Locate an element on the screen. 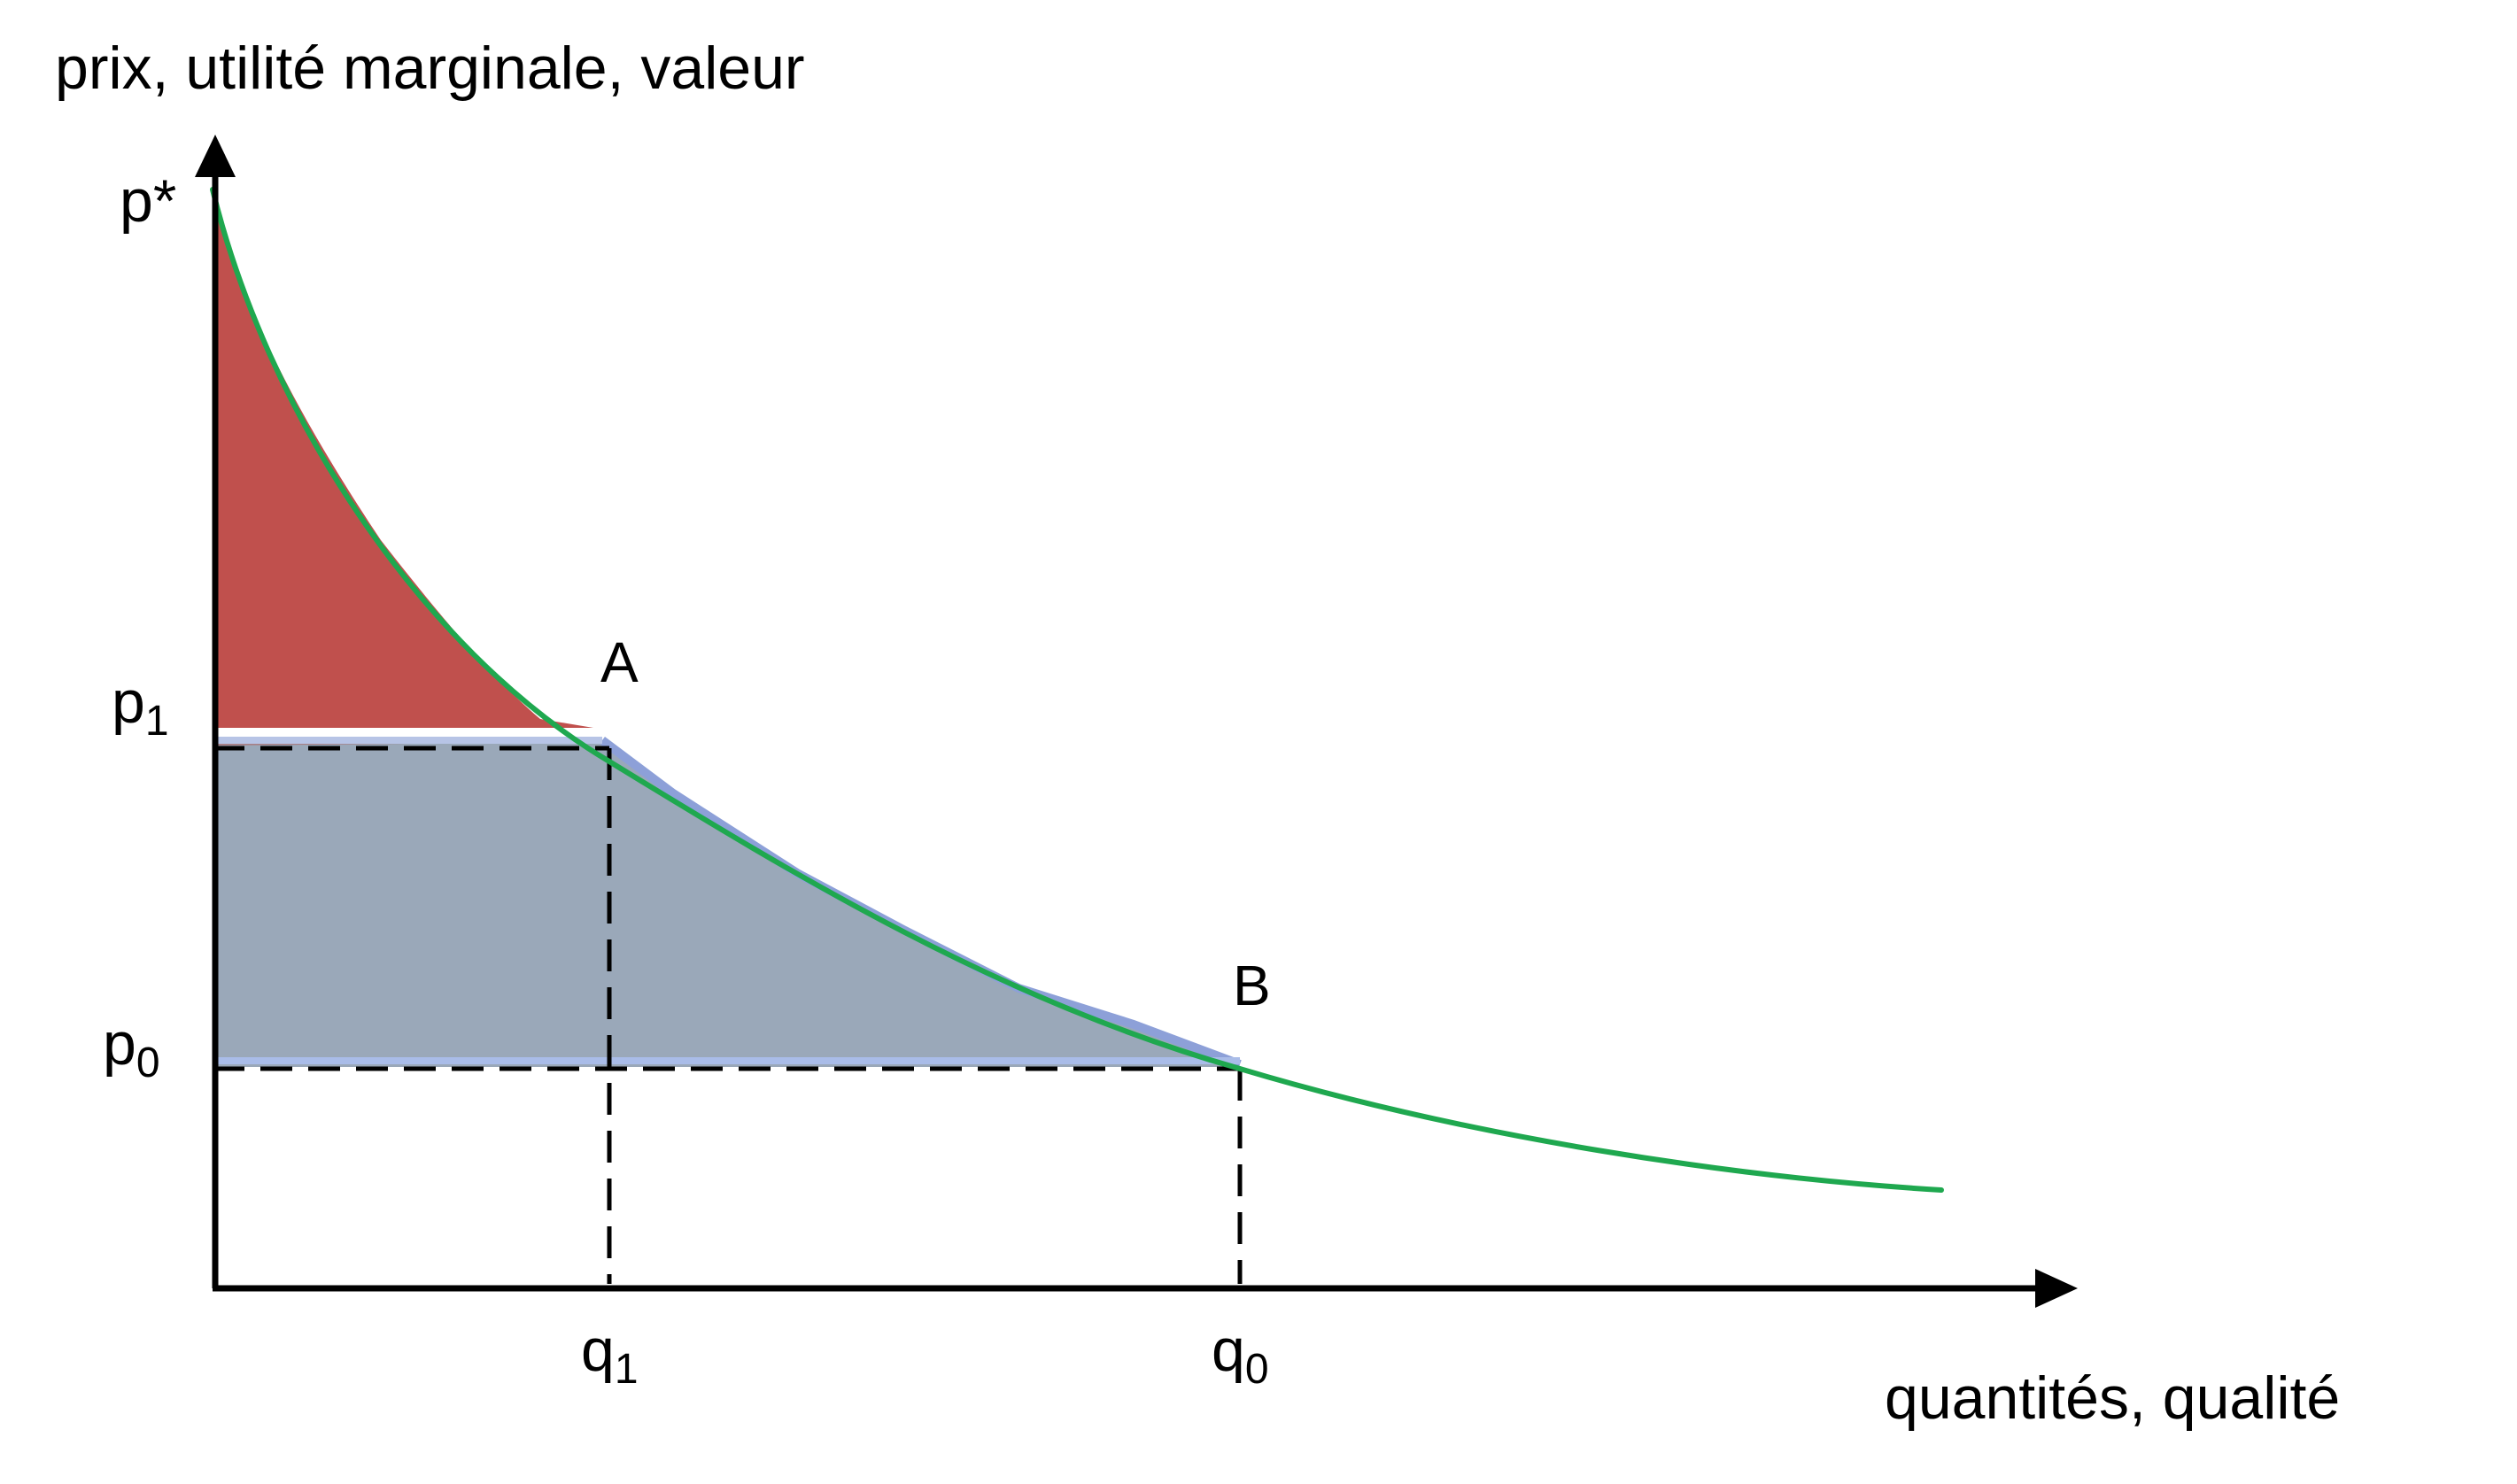 The height and width of the screenshot is (1484, 2517). p1-label: p1 is located at coordinates (140, 707).